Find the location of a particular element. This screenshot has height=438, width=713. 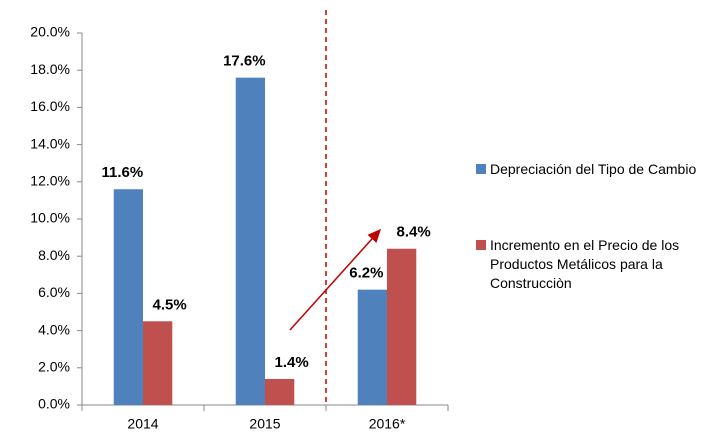

x-tick-label: 2015 is located at coordinates (264, 424).